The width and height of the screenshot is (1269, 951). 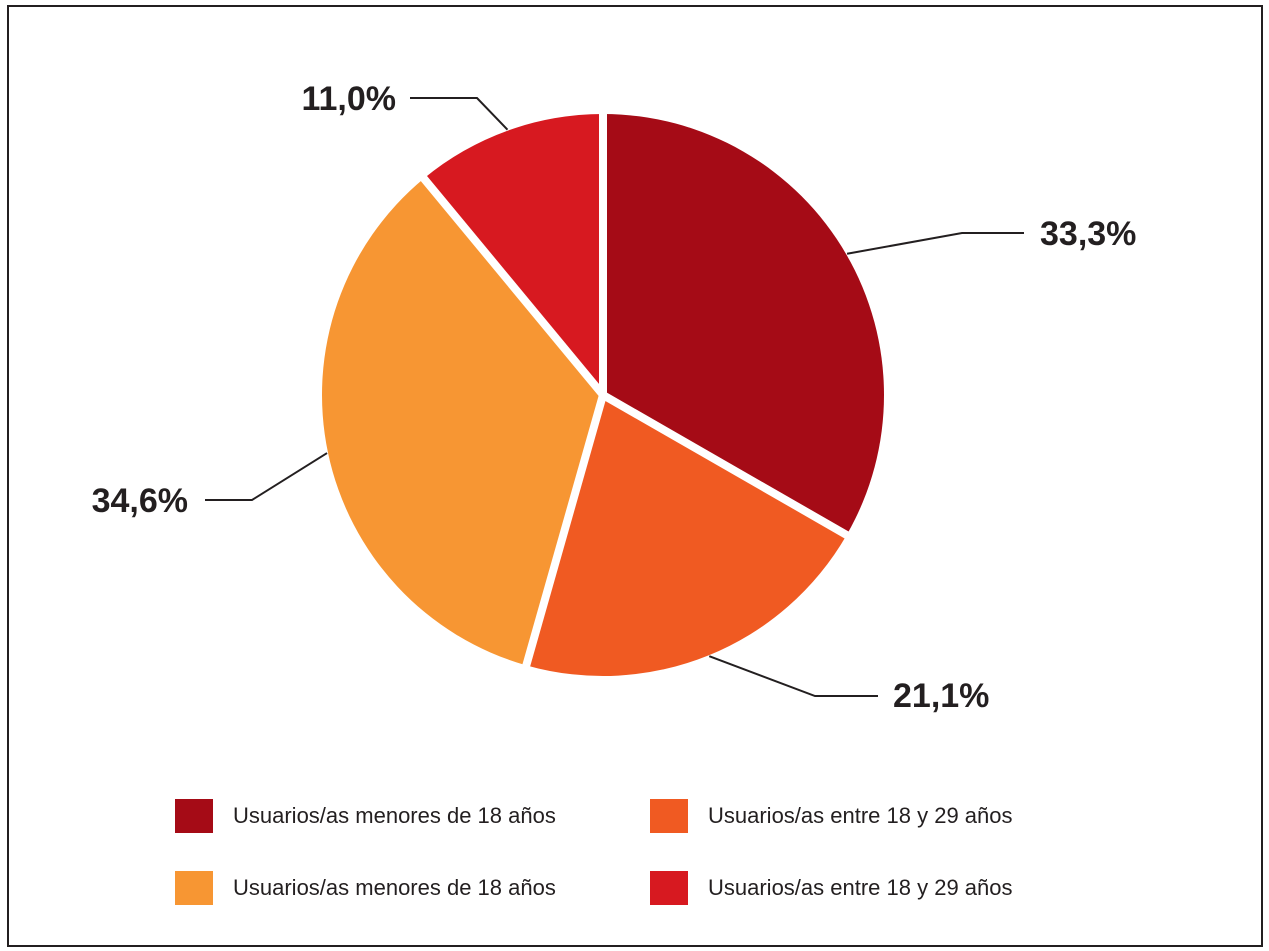 What do you see at coordinates (348, 99) in the screenshot?
I see `slice-value-label: 11,0%` at bounding box center [348, 99].